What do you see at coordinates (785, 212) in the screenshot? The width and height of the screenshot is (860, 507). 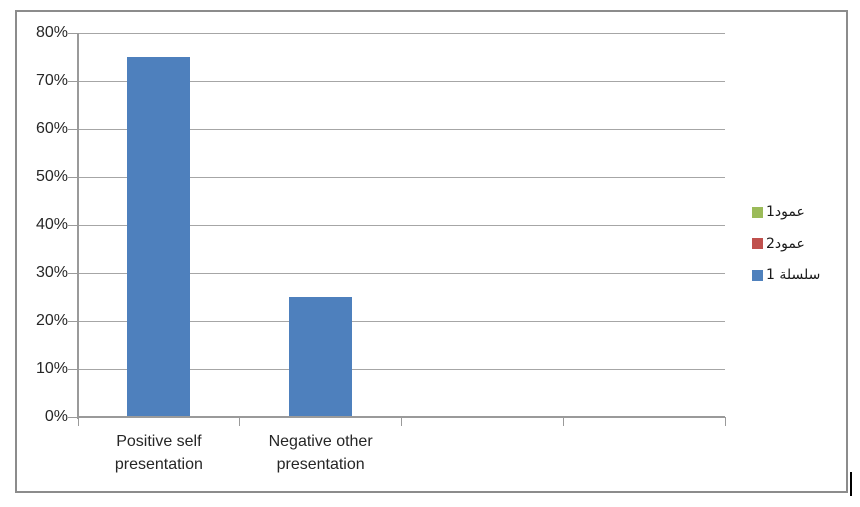 I see `legend-label: عمود1` at bounding box center [785, 212].